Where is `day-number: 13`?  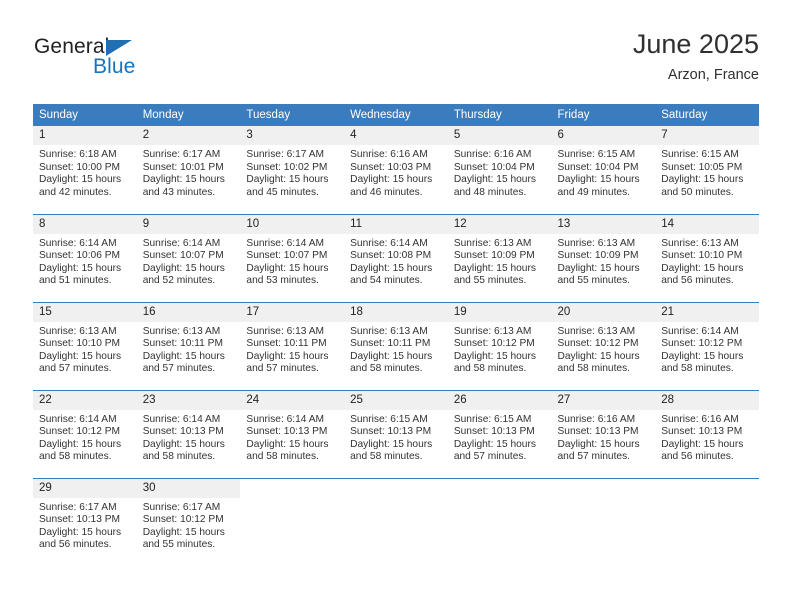
day-number: 13 is located at coordinates (603, 224).